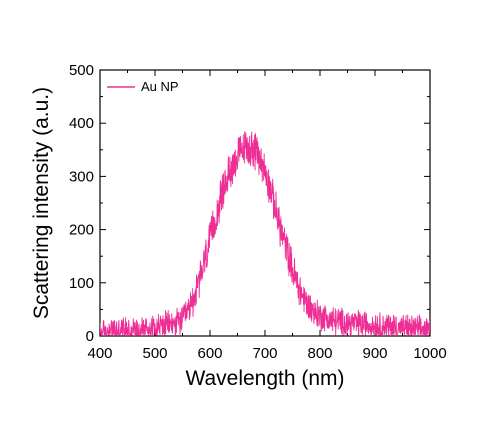 Image resolution: width=486 pixels, height=437 pixels. Describe the element at coordinates (81, 176) in the screenshot. I see `y-tick-label: 300` at that location.